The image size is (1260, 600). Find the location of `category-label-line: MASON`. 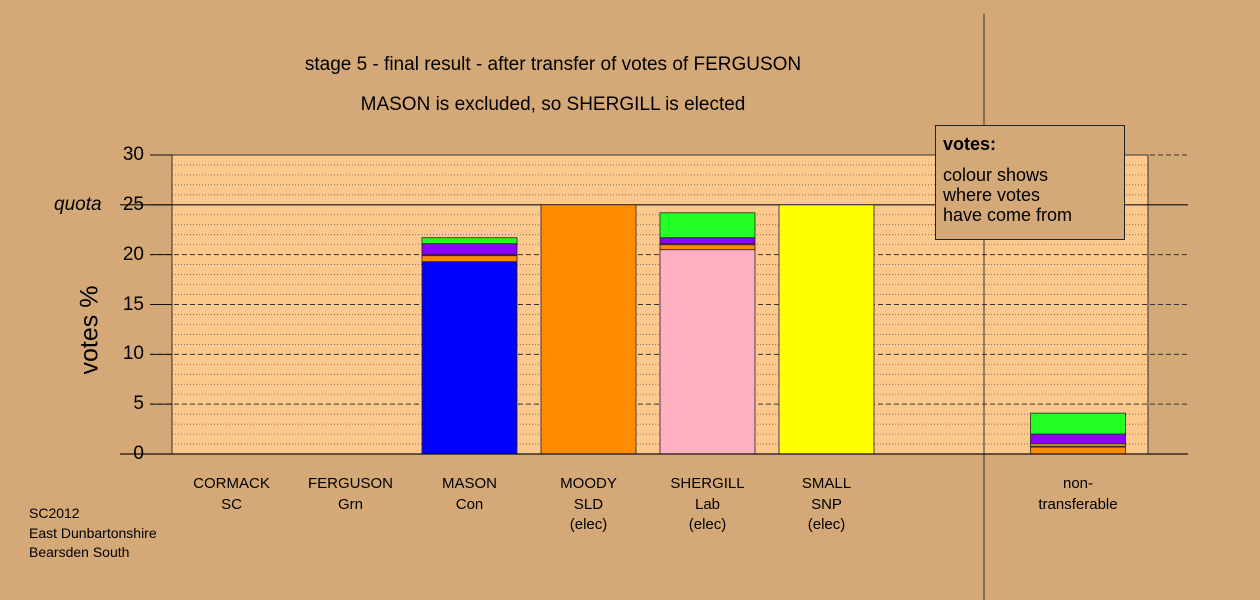

category-label-line: MASON is located at coordinates (469, 483).